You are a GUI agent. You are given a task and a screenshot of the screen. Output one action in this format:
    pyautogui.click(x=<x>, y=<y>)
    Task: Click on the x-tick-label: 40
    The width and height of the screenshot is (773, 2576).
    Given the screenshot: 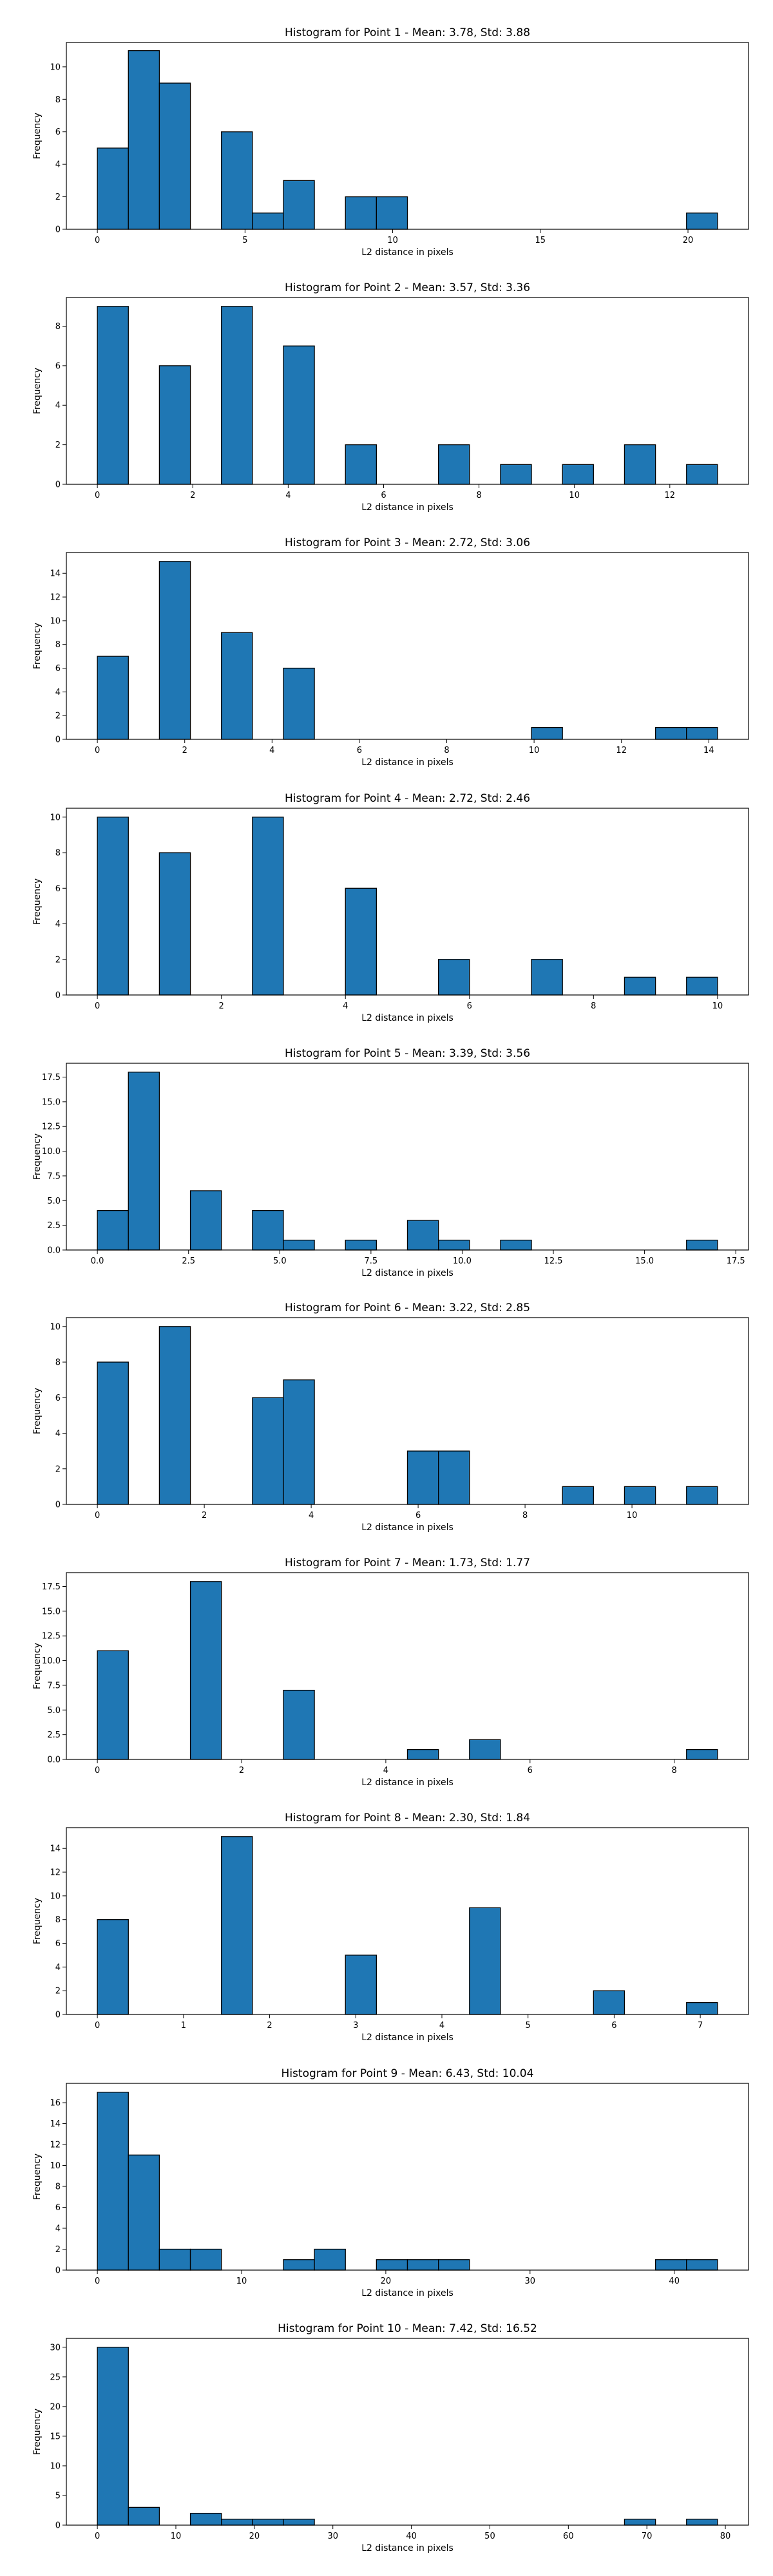 What is the action you would take?
    pyautogui.click(x=674, y=2281)
    